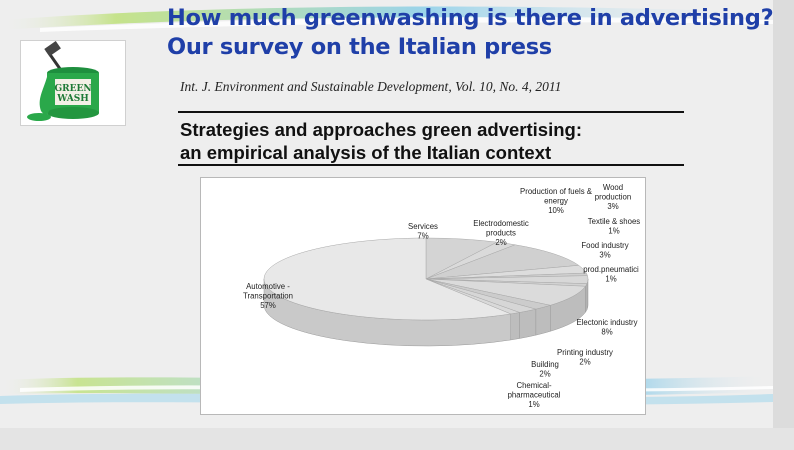  What do you see at coordinates (606, 322) in the screenshot?
I see `pie-label-line: Electonic industry` at bounding box center [606, 322].